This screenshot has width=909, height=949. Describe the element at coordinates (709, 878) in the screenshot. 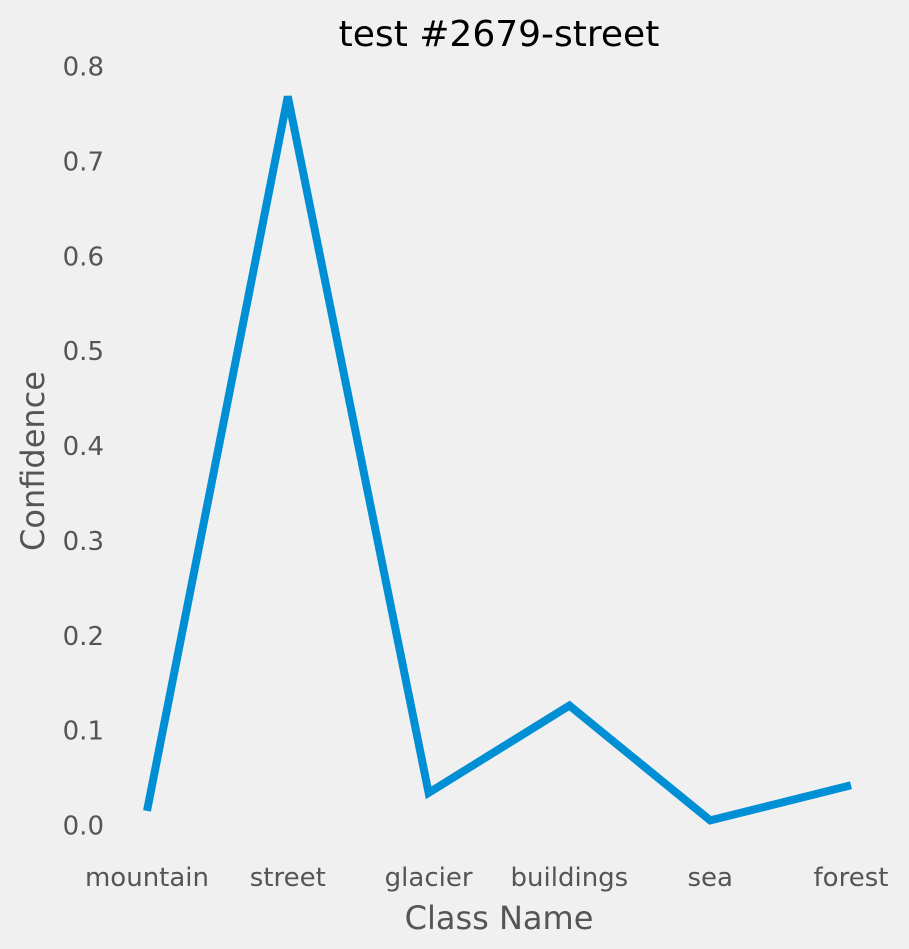

I see `x-tick-label: sea` at that location.